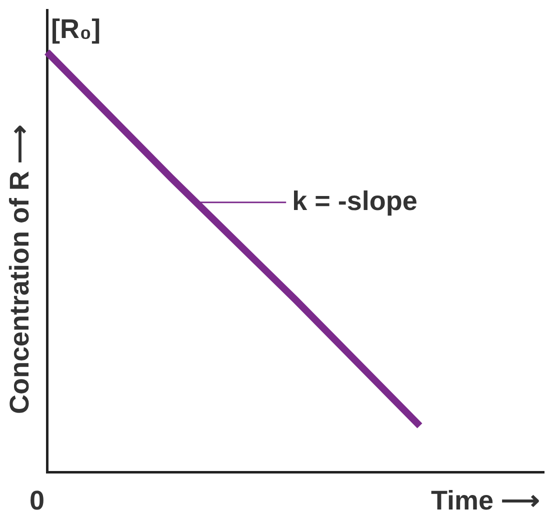  Describe the element at coordinates (37, 499) in the screenshot. I see `text: 0` at that location.